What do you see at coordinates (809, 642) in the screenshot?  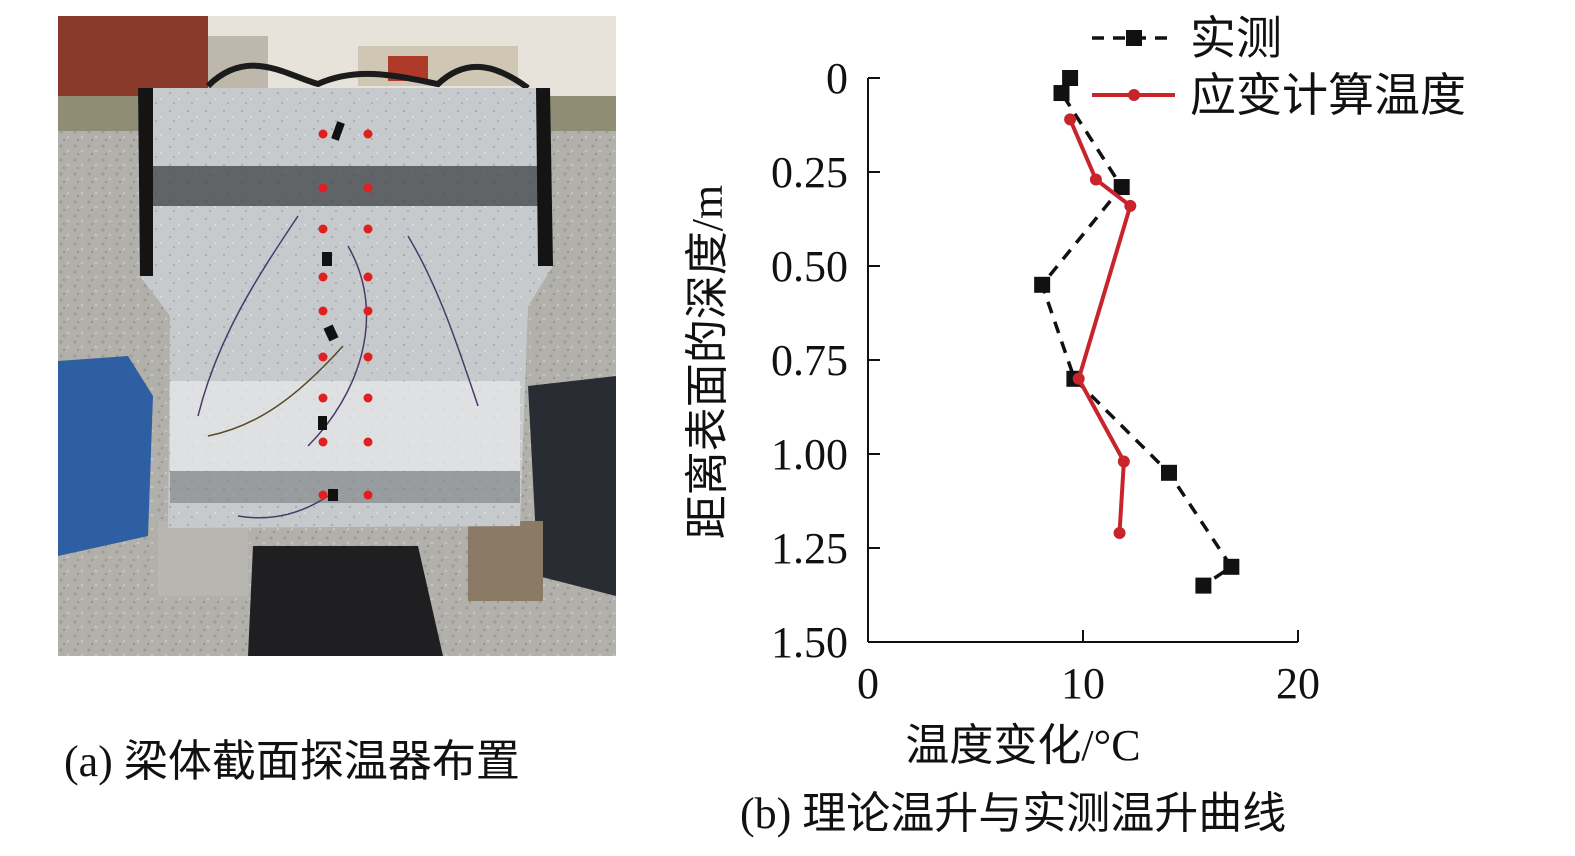 I see `y-tick-label: 1.50` at bounding box center [809, 642].